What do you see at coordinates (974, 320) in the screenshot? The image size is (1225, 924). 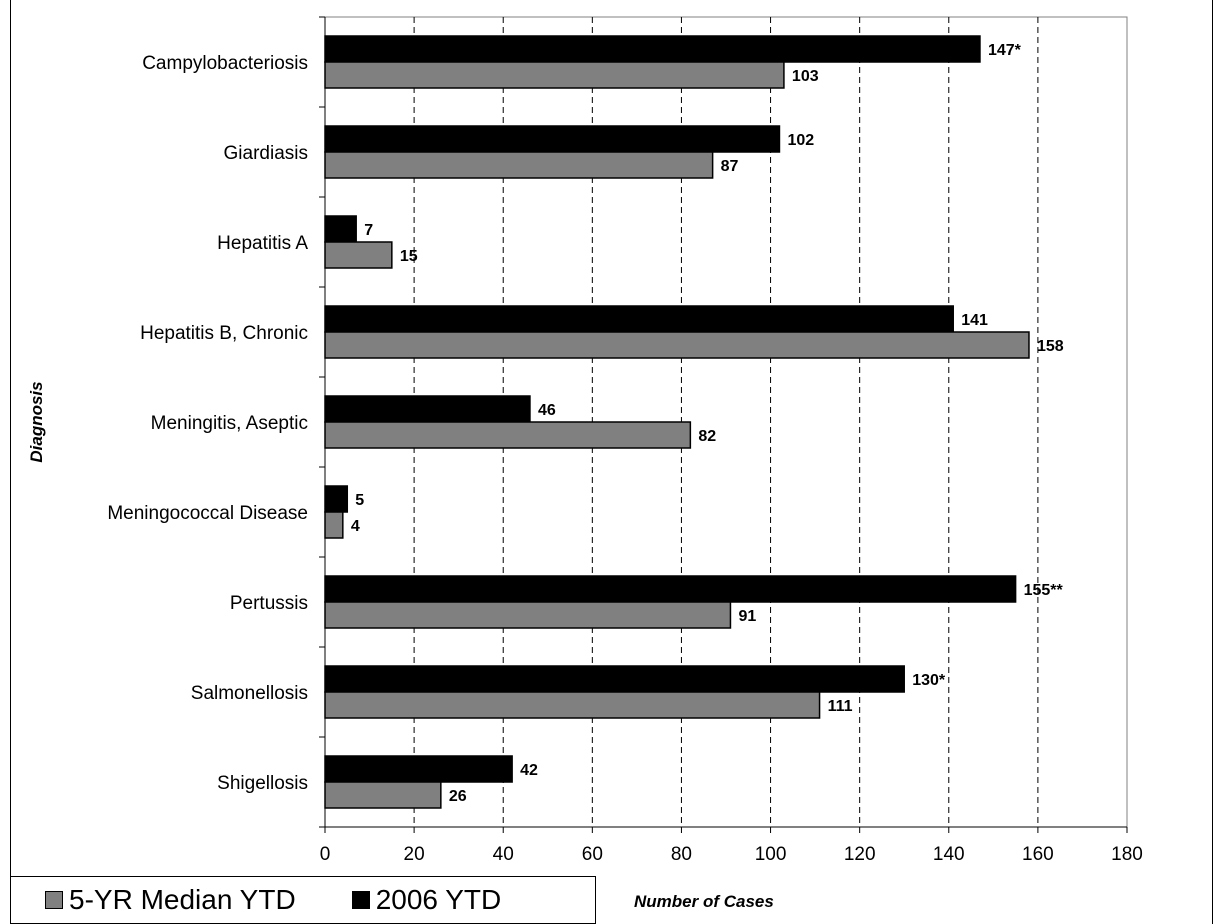 I see `data-label-2006-ytd-3: 141` at bounding box center [974, 320].